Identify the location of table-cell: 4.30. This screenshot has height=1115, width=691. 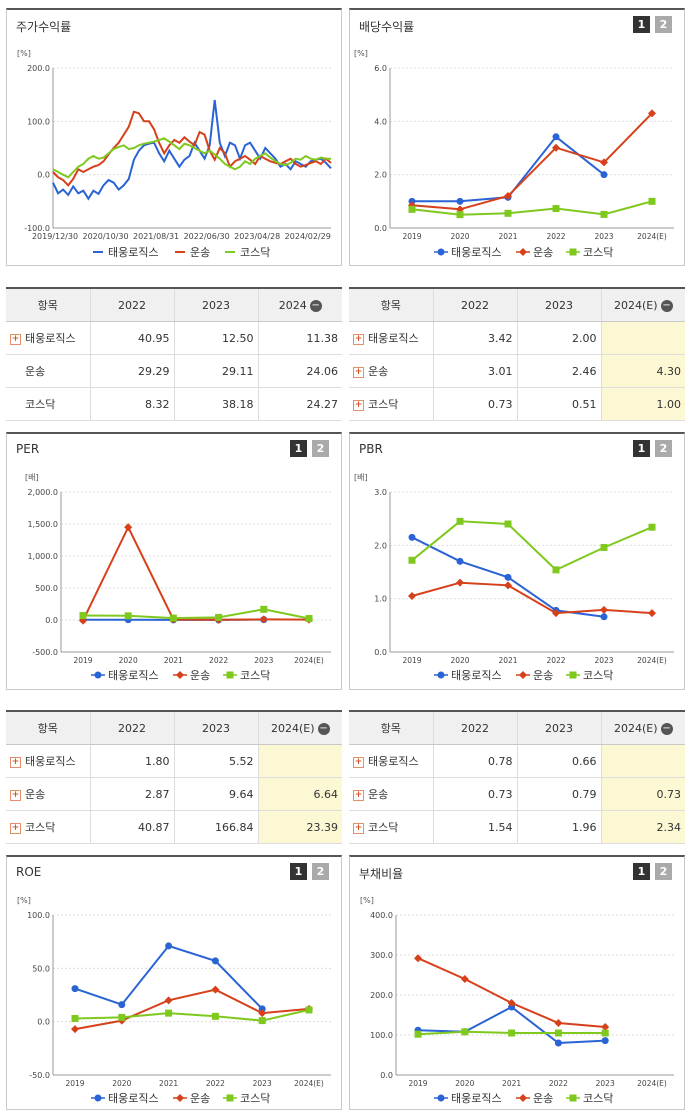
(642, 371).